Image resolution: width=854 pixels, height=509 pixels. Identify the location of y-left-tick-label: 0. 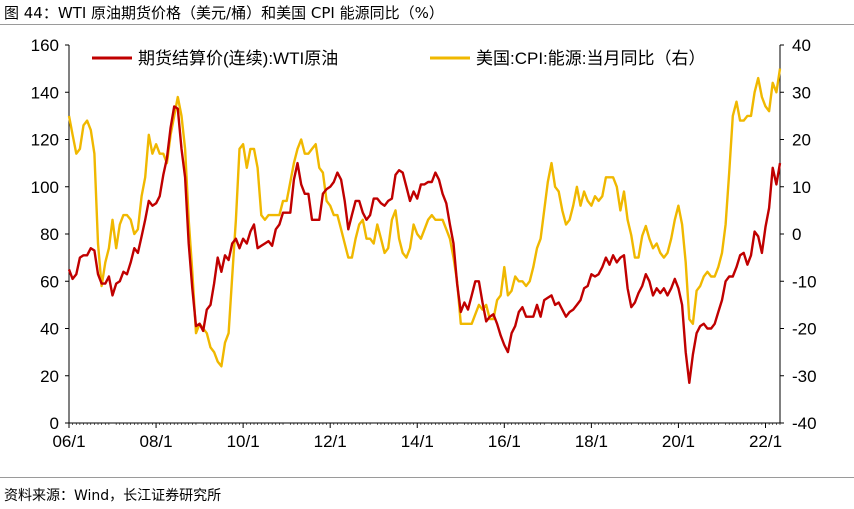
(54, 423).